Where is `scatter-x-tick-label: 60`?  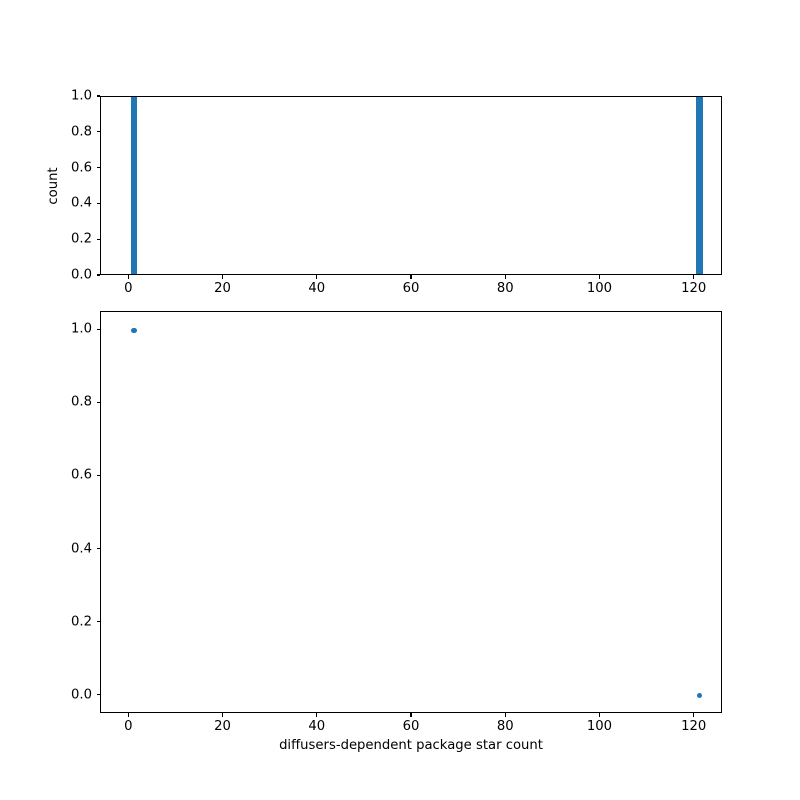
scatter-x-tick-label: 60 is located at coordinates (411, 726).